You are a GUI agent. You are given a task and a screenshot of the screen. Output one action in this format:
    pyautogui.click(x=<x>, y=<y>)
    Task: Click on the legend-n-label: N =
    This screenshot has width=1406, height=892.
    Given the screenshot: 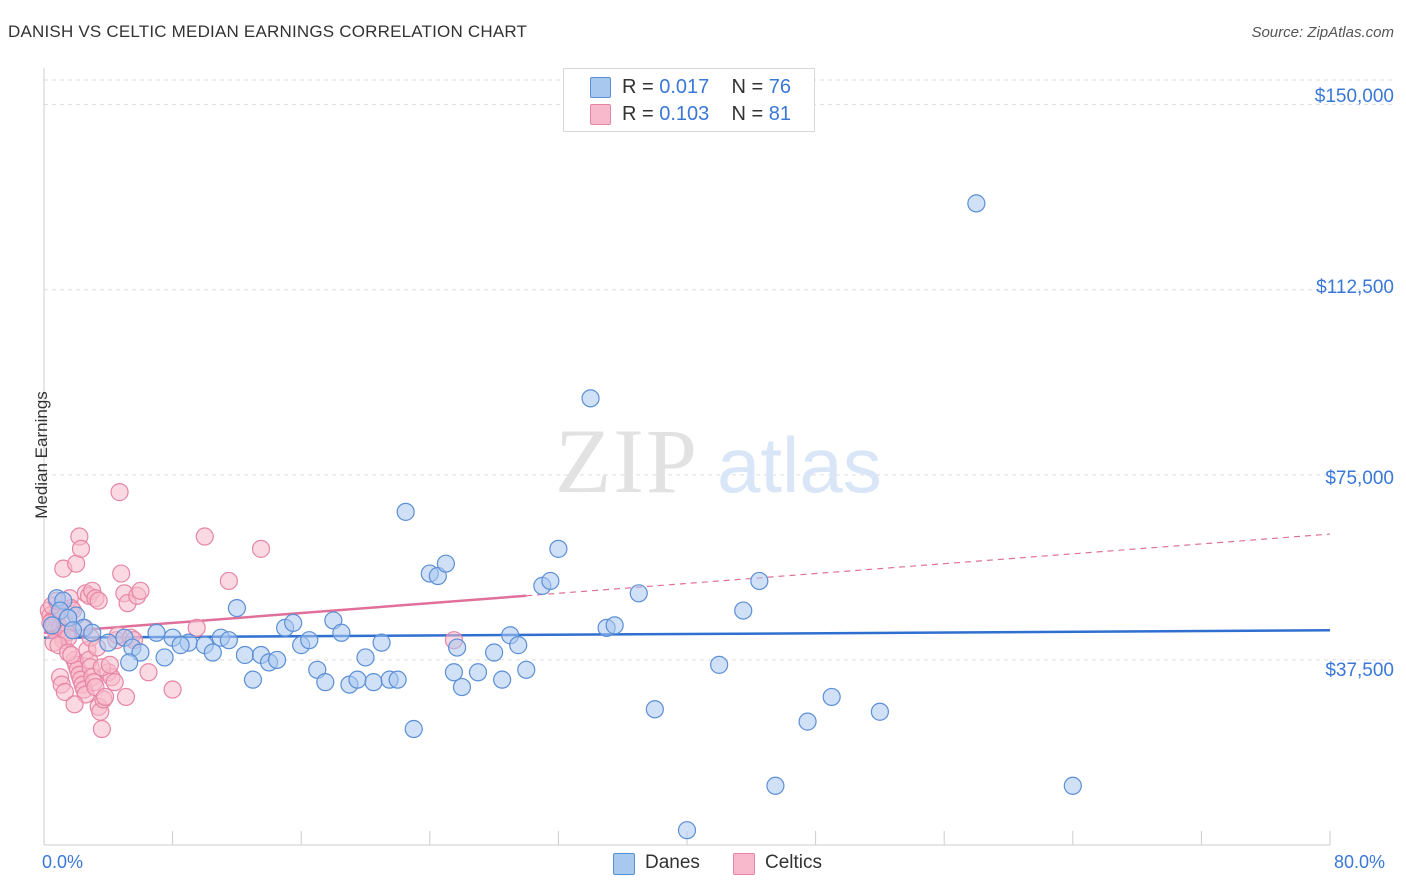 What is the action you would take?
    pyautogui.click(x=747, y=87)
    